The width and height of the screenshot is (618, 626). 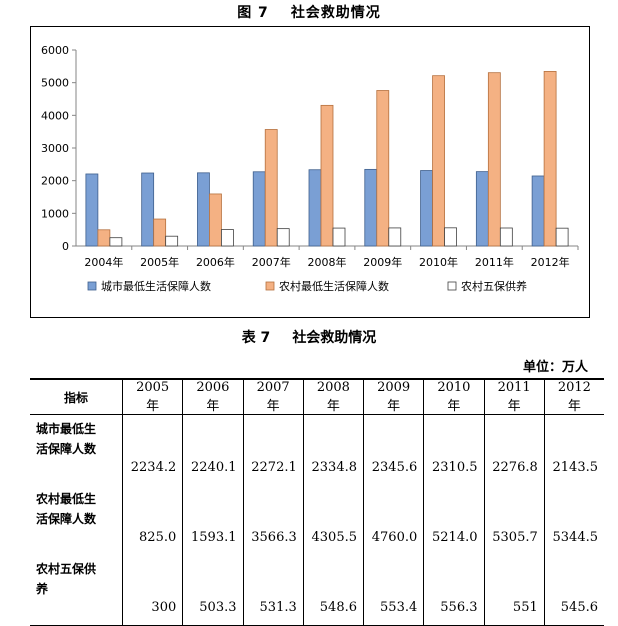 What do you see at coordinates (573, 449) in the screenshot?
I see `table-cell: 2143.5` at bounding box center [573, 449].